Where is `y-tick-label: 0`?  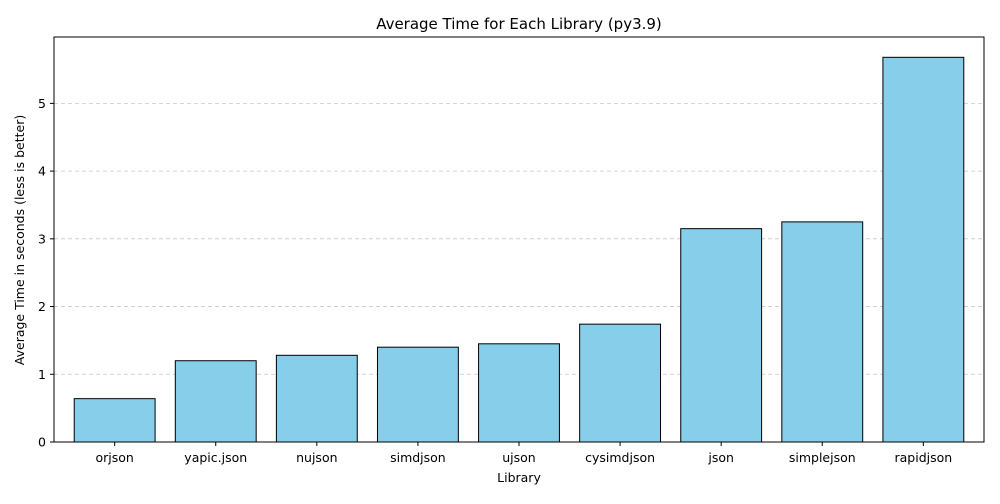
y-tick-label: 0 is located at coordinates (42, 442).